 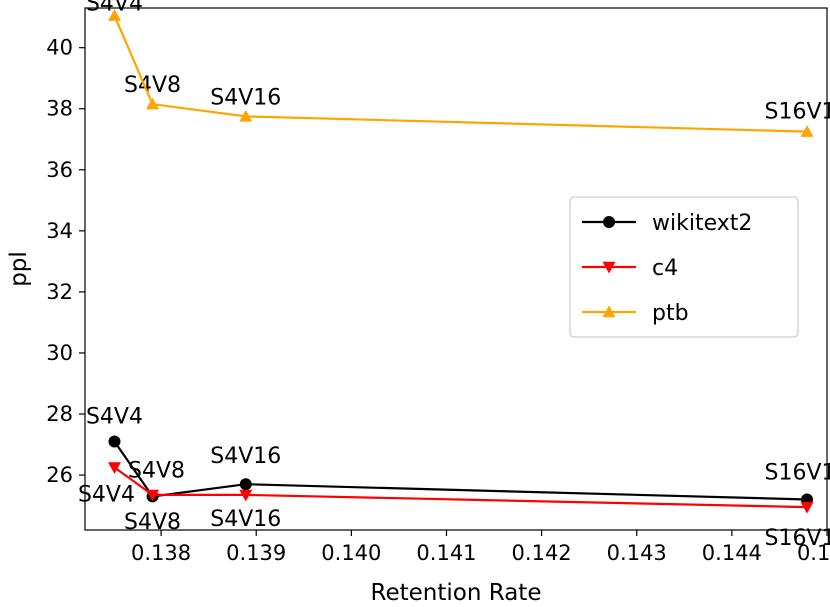 What do you see at coordinates (813, 553) in the screenshot?
I see `x-tick-label: 0.145` at bounding box center [813, 553].